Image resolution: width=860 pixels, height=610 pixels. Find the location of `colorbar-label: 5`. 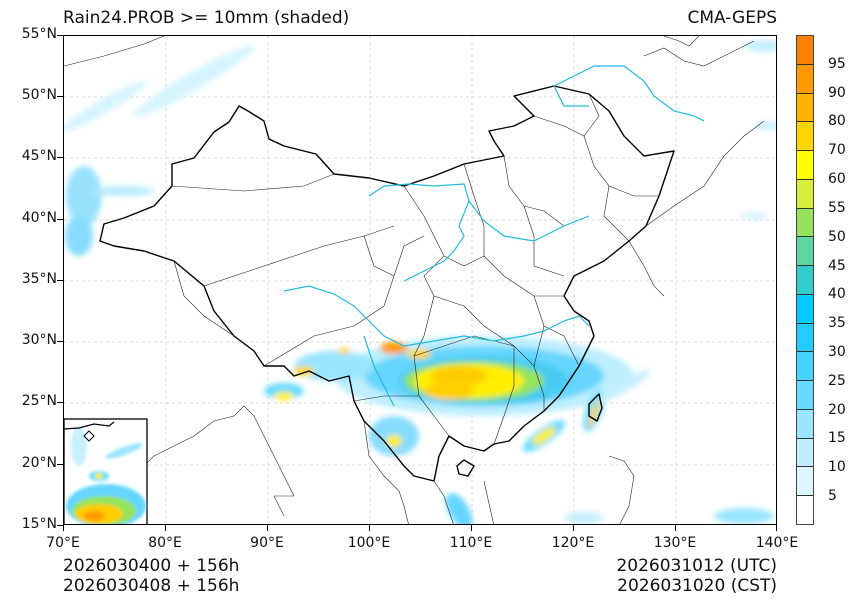

colorbar-label: 5 is located at coordinates (832, 496).